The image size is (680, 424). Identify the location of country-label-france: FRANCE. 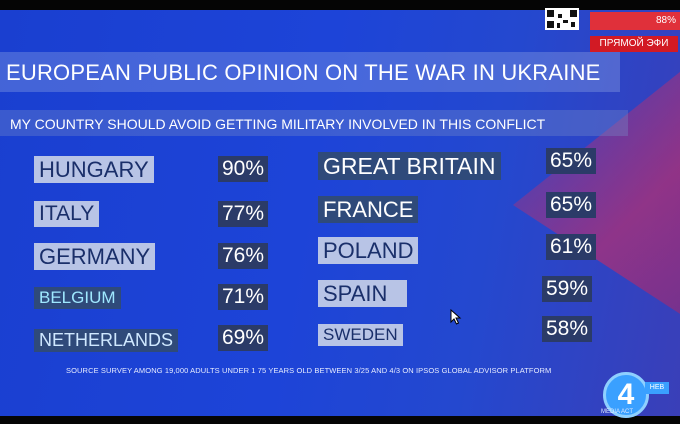
(368, 210).